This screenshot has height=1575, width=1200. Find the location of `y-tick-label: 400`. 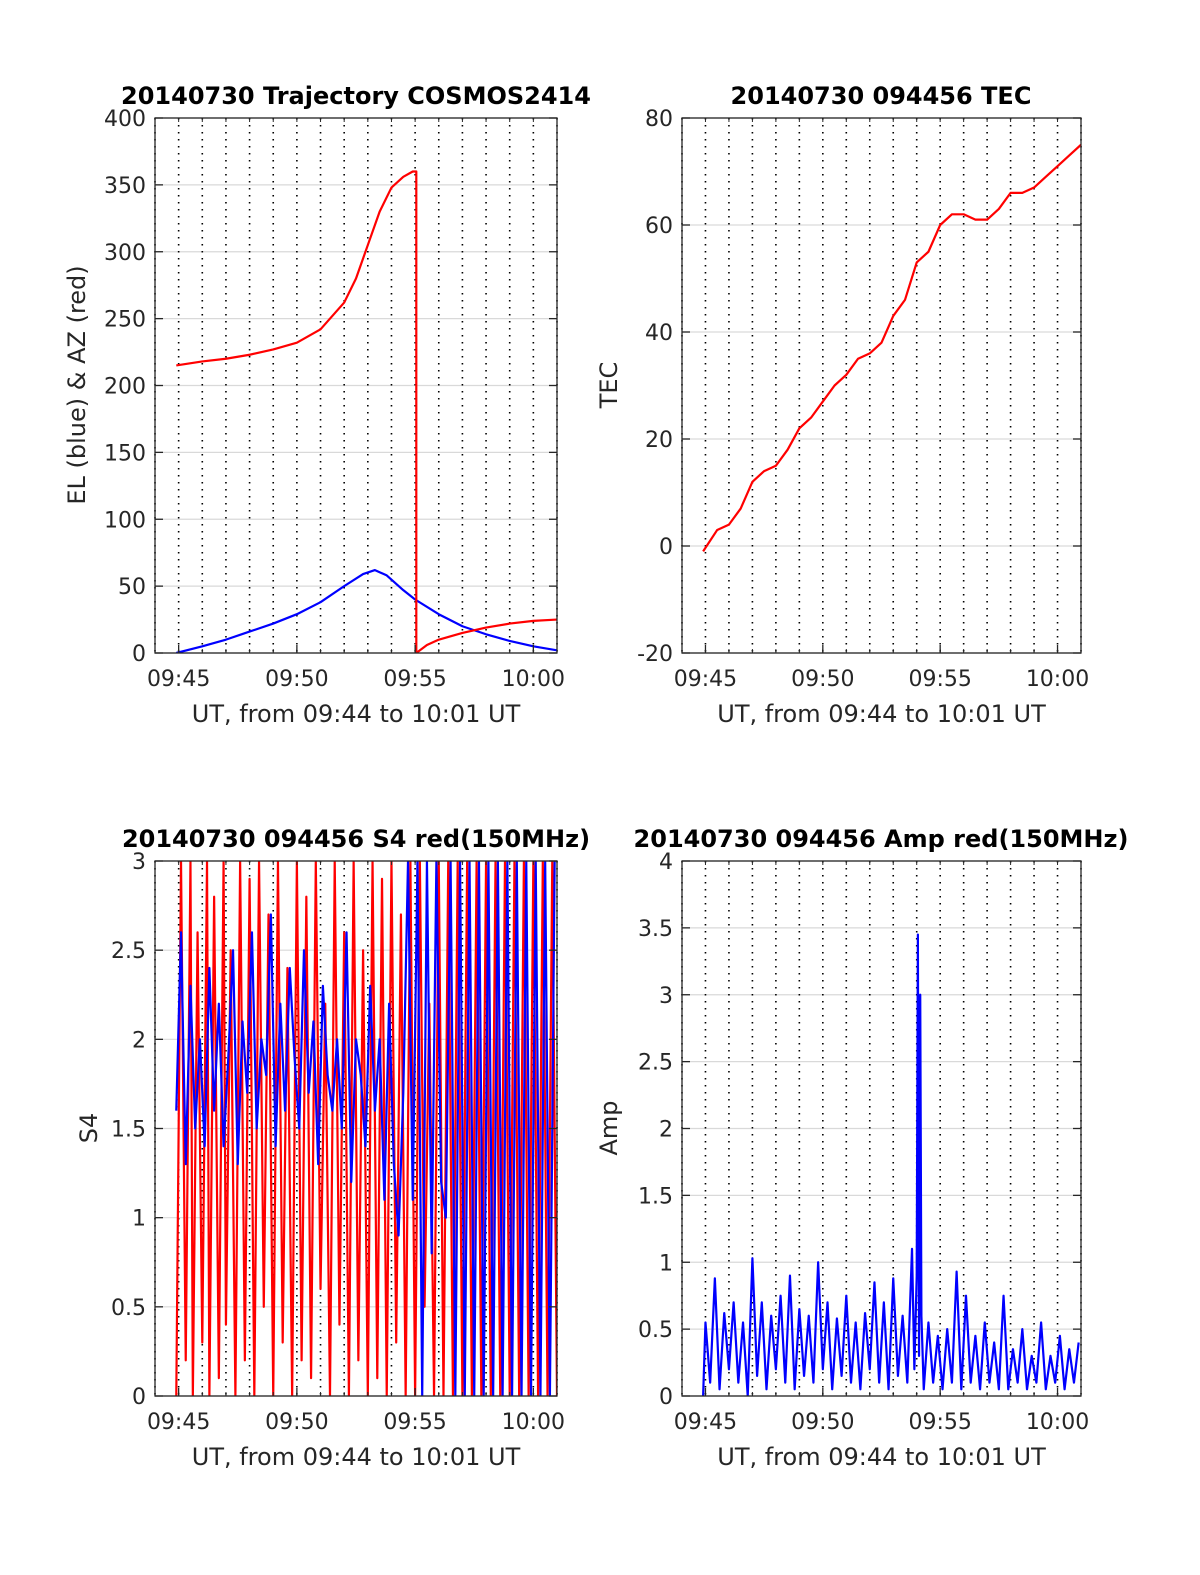

y-tick-label: 400 is located at coordinates (125, 119).